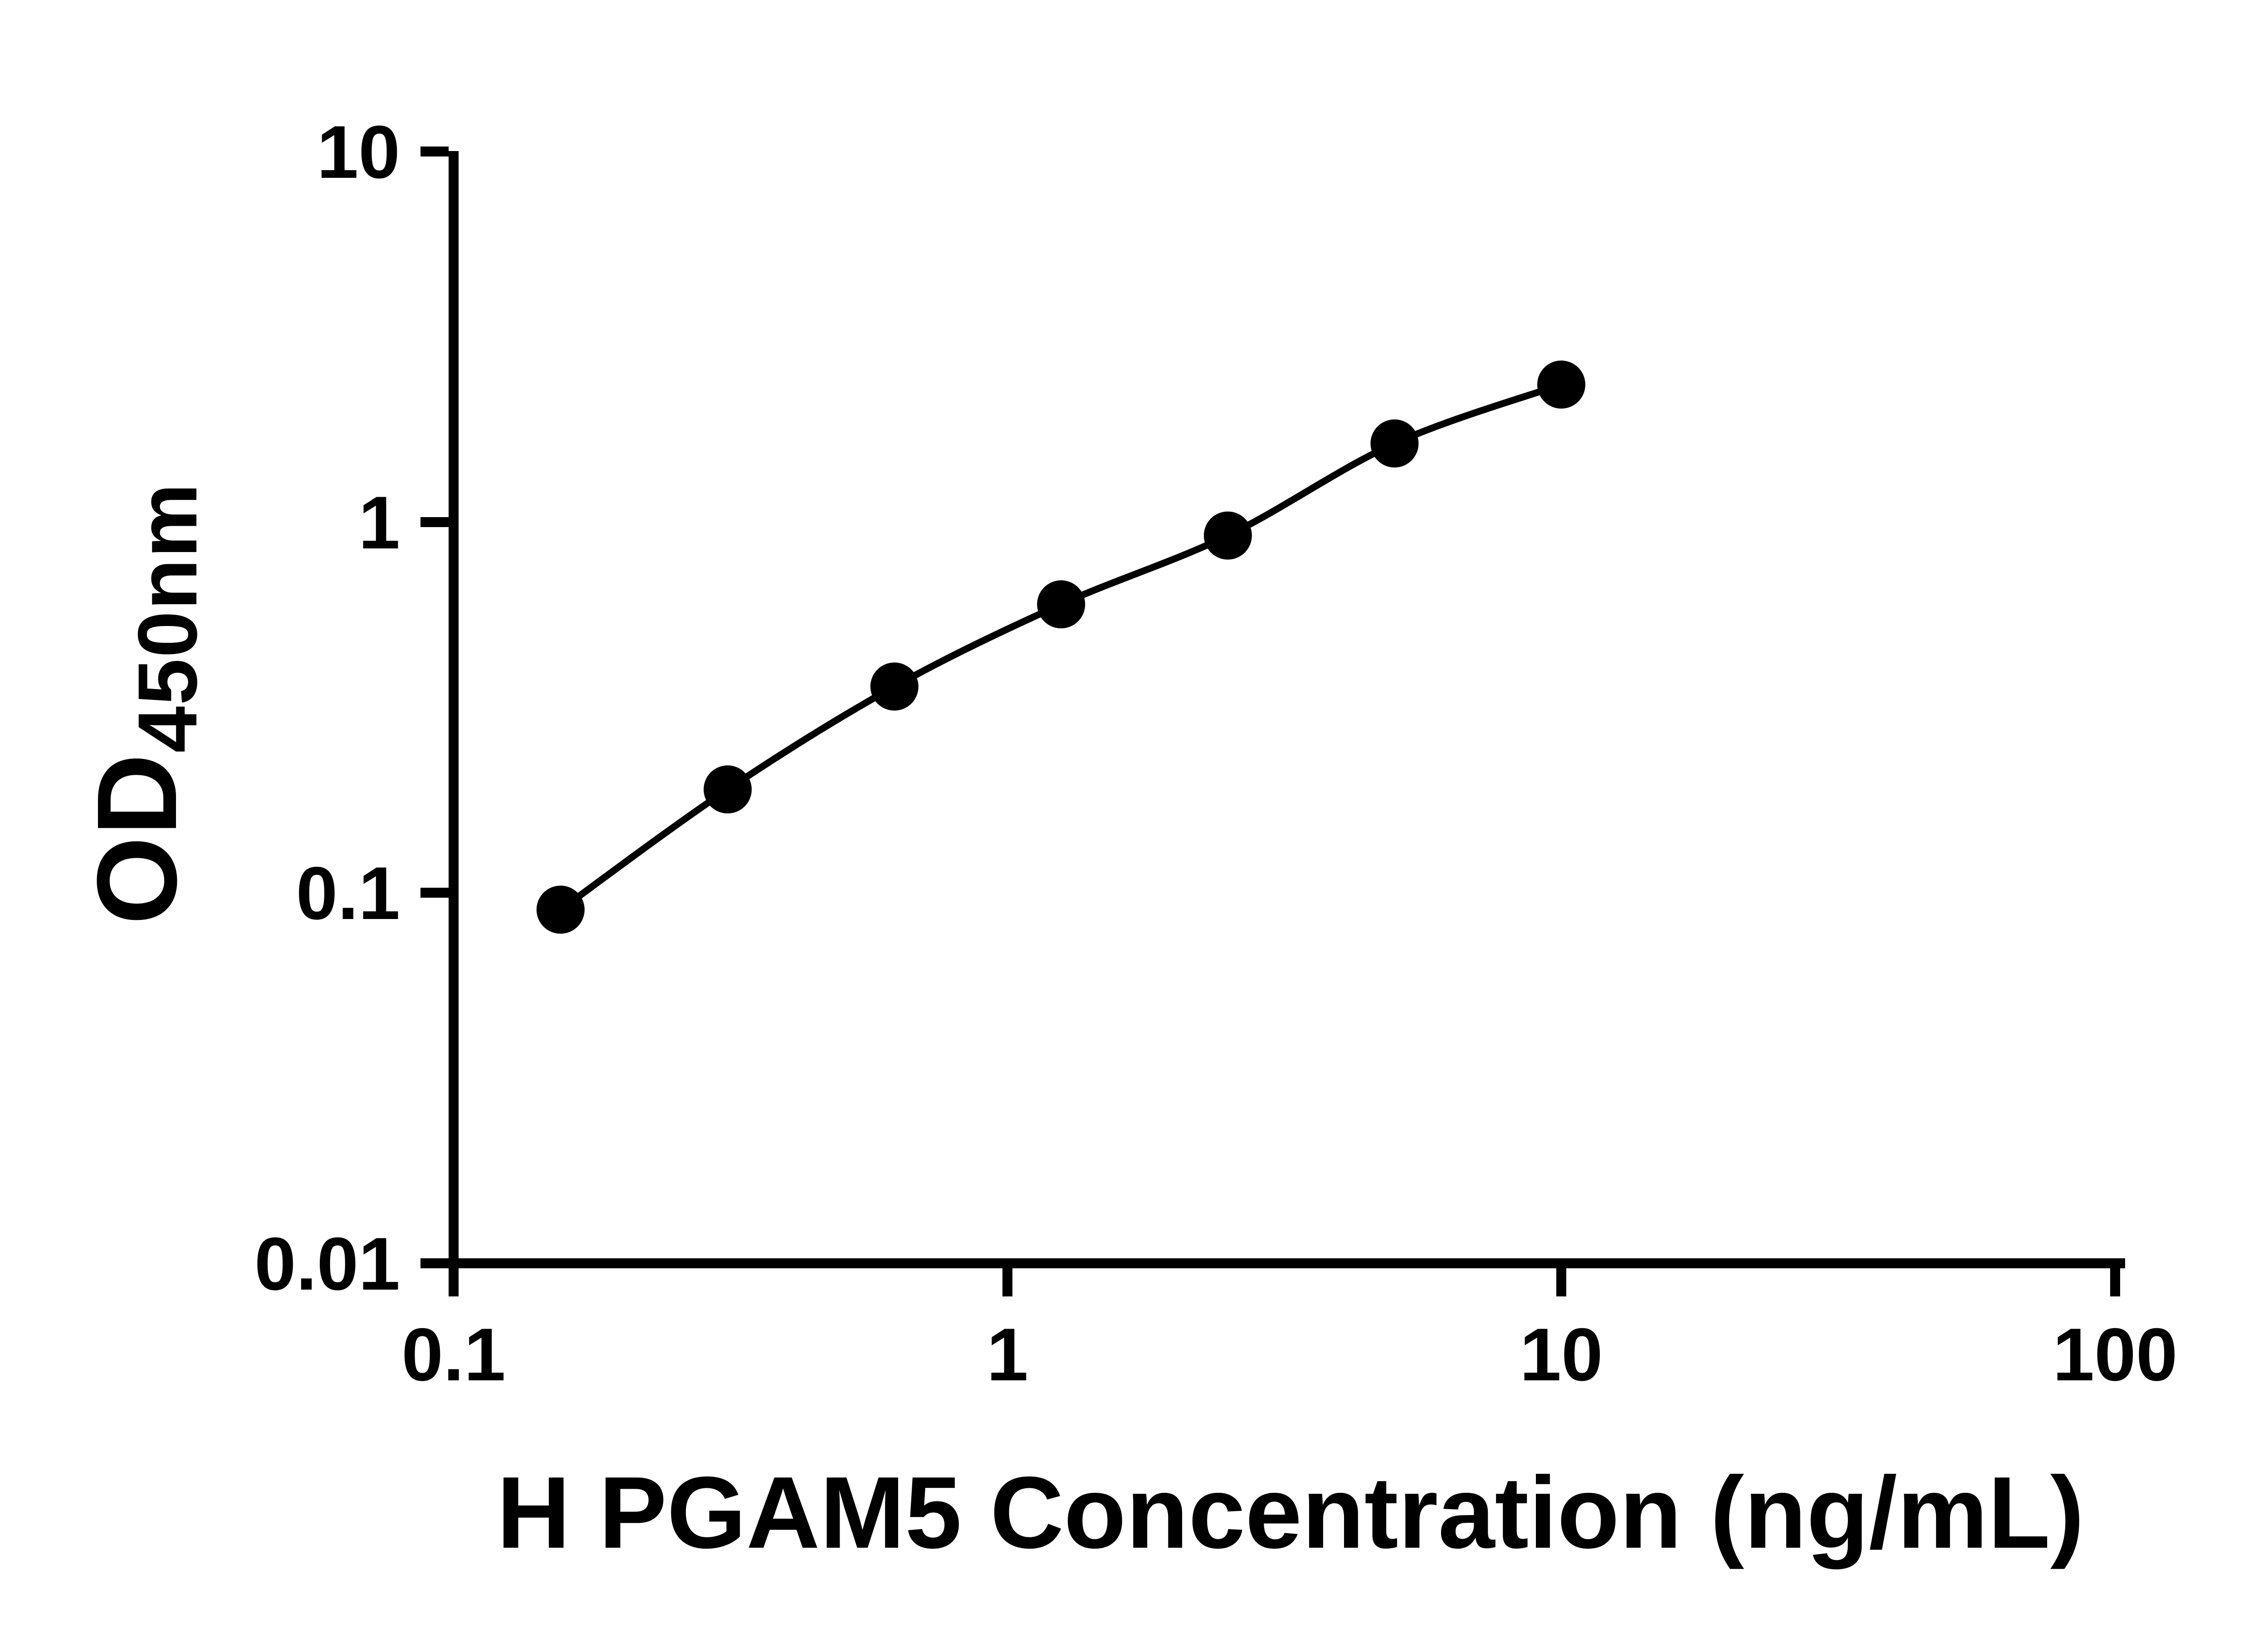 This screenshot has width=2268, height=1633. What do you see at coordinates (1561, 1354) in the screenshot?
I see `x-tick-label: 10` at bounding box center [1561, 1354].